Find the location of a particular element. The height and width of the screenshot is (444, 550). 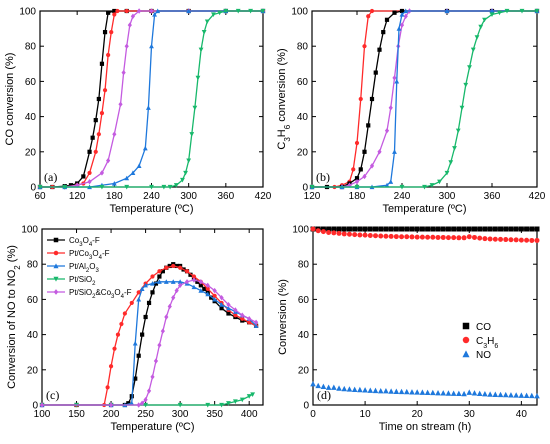

y-axis-label: Conversion (%) is located at coordinates (283, 317).